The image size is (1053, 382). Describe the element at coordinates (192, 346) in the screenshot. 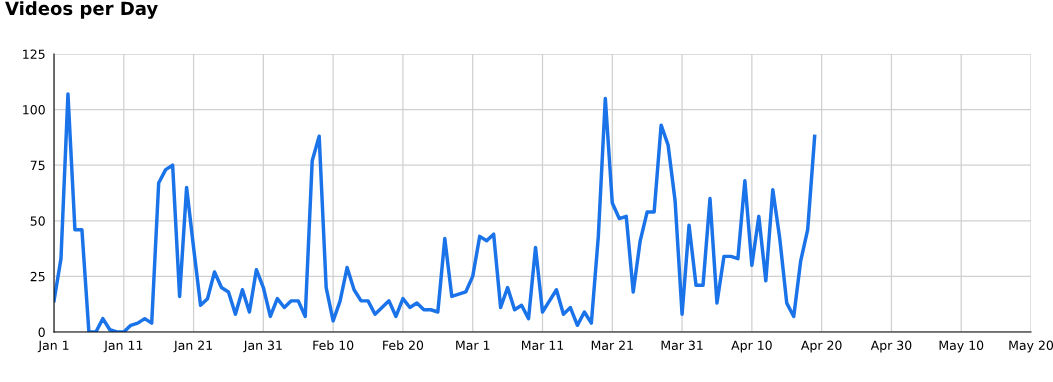

I see `x-tick-label: Jan 21` at that location.